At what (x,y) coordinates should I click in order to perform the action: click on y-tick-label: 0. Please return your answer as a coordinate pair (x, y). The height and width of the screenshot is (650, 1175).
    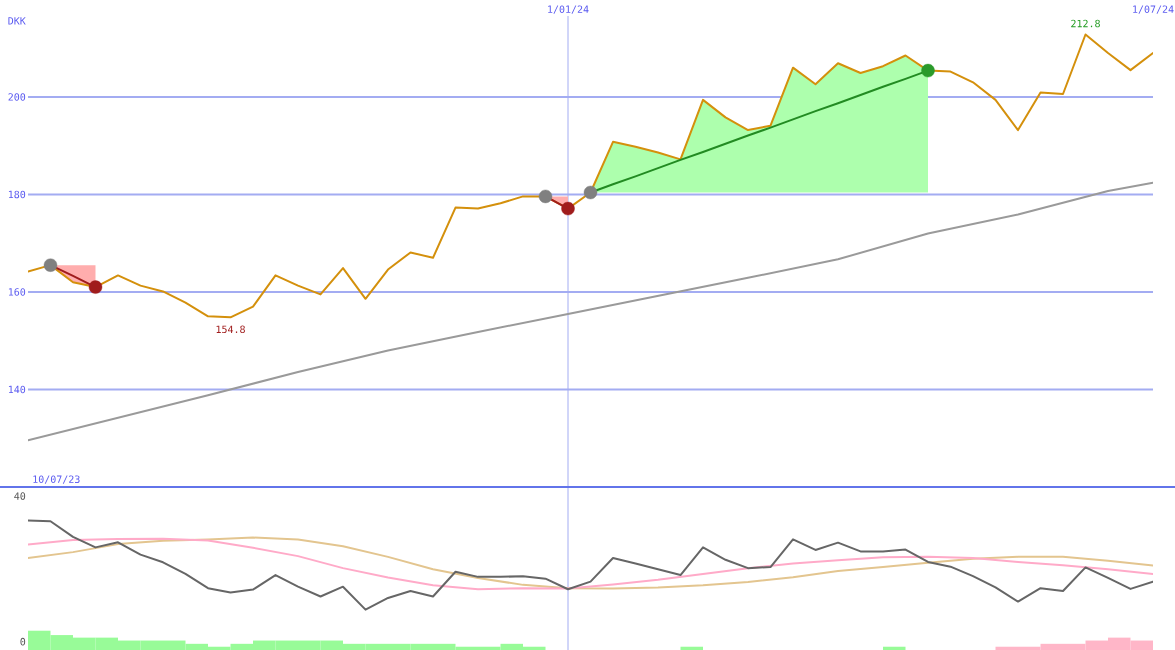
    Looking at the image, I should click on (23, 641).